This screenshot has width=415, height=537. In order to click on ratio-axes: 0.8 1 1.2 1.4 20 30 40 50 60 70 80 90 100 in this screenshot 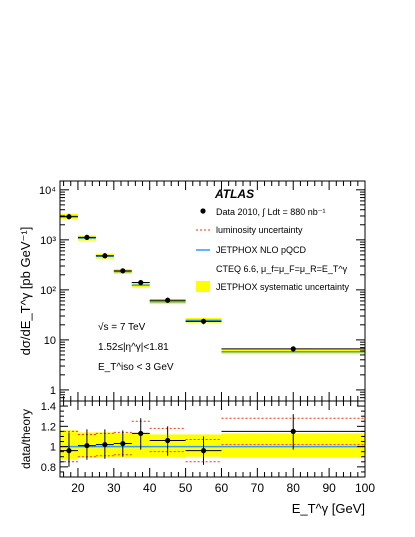, I will do `click(208, 448)`.